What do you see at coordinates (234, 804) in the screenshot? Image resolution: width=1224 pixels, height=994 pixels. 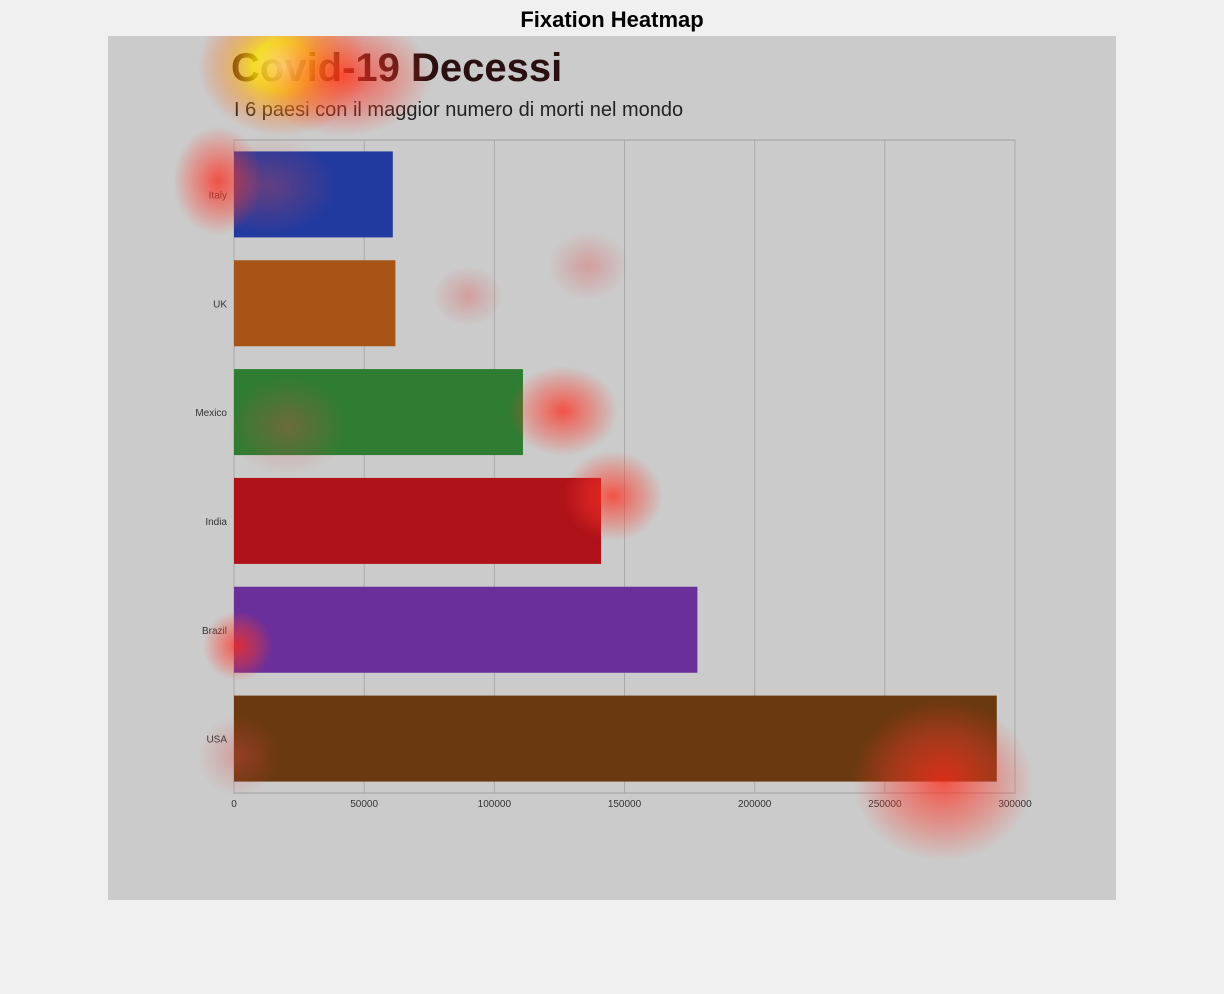 I see `x-tick-label: 0` at bounding box center [234, 804].